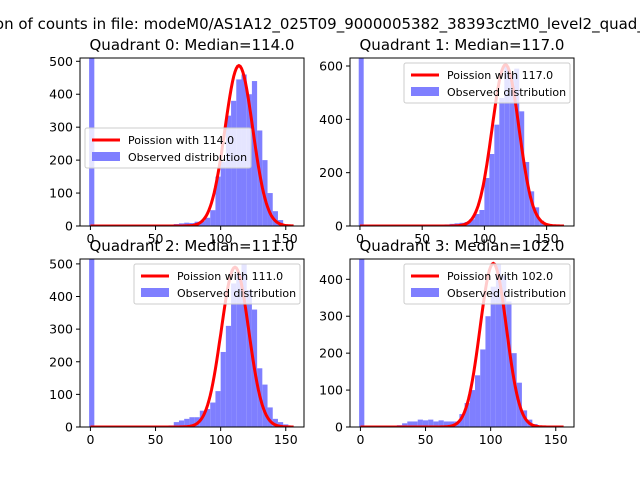 This screenshot has width=640, height=480. I want to click on legend-label-poisson: Poission with 117.0, so click(500, 75).